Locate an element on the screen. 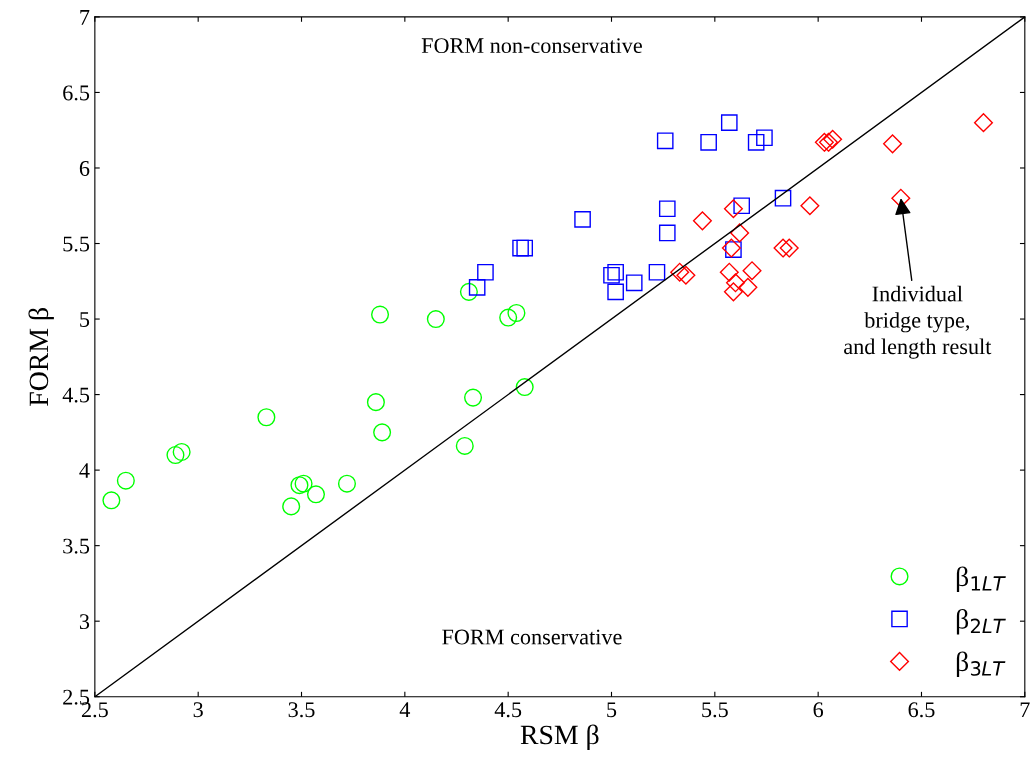  x-tick-label: 3 is located at coordinates (198, 710).